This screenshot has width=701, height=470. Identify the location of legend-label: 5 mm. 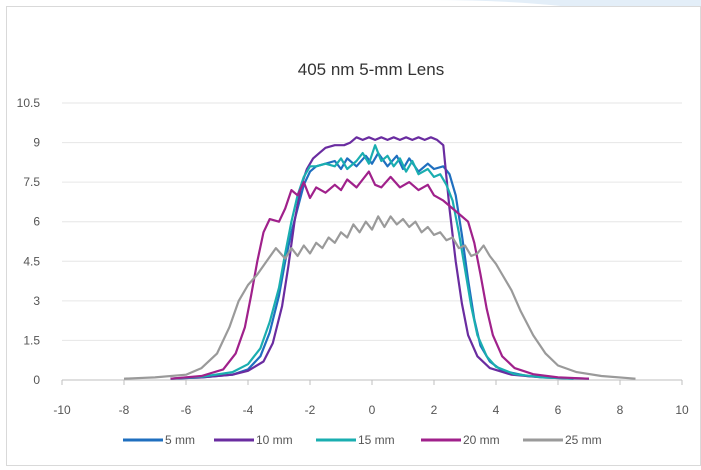
(180, 440).